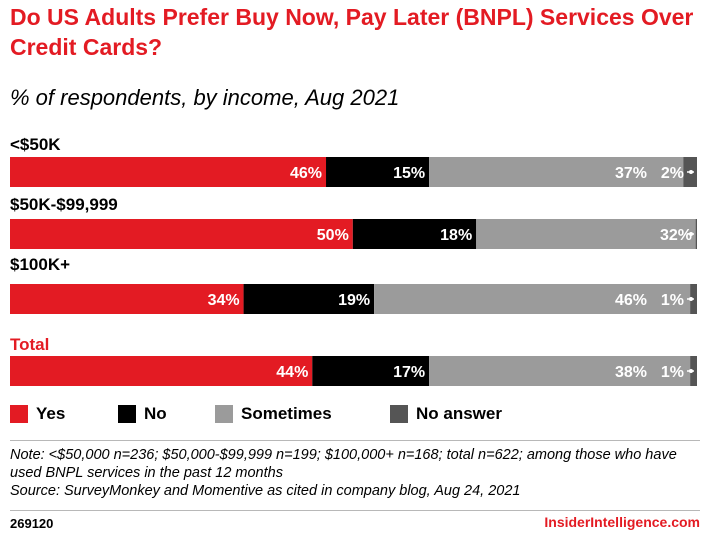 The image size is (710, 545). I want to click on brand-logo-text: InsiderIntelligence.com, so click(622, 522).